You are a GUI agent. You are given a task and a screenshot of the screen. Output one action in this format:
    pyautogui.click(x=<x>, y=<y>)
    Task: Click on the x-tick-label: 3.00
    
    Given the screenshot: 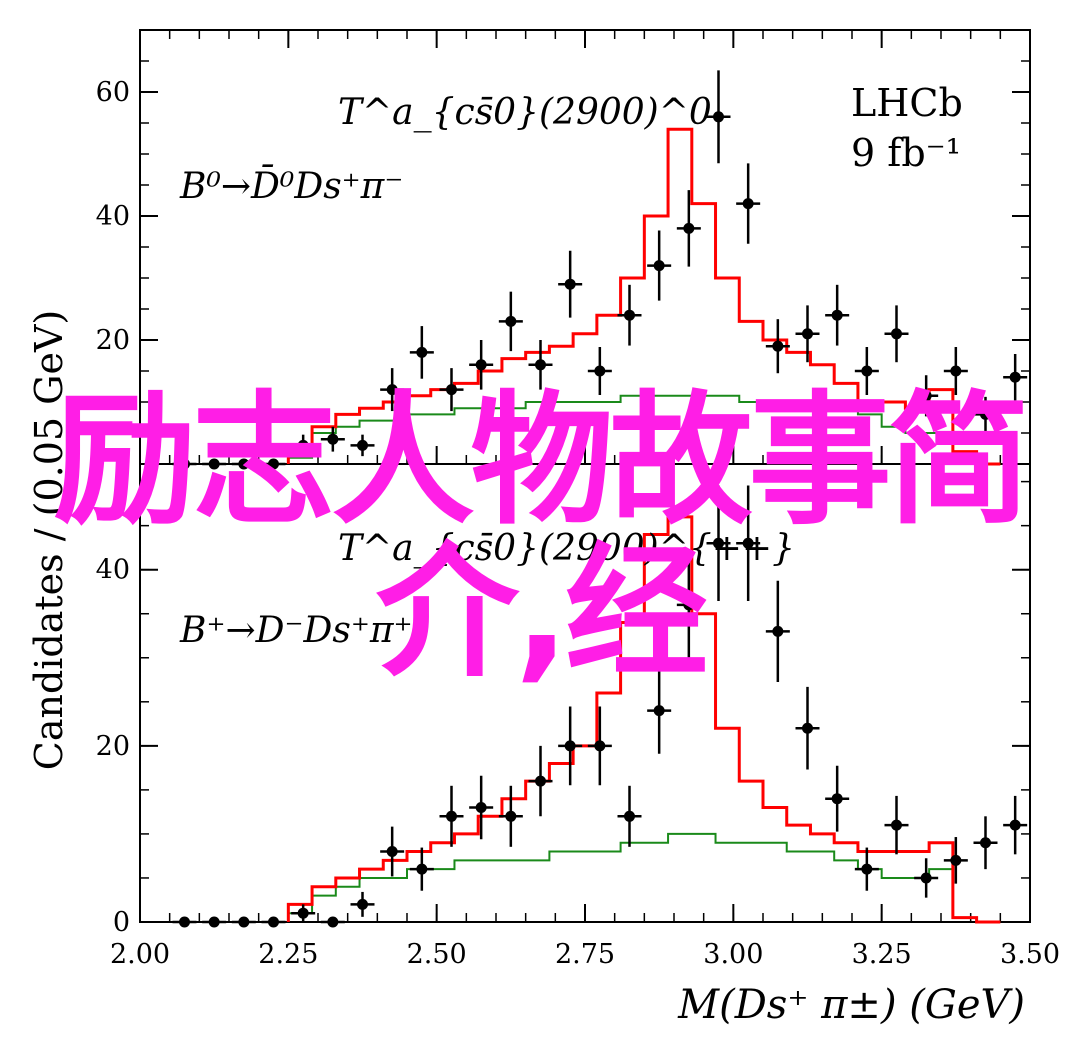 What is the action you would take?
    pyautogui.click(x=733, y=954)
    